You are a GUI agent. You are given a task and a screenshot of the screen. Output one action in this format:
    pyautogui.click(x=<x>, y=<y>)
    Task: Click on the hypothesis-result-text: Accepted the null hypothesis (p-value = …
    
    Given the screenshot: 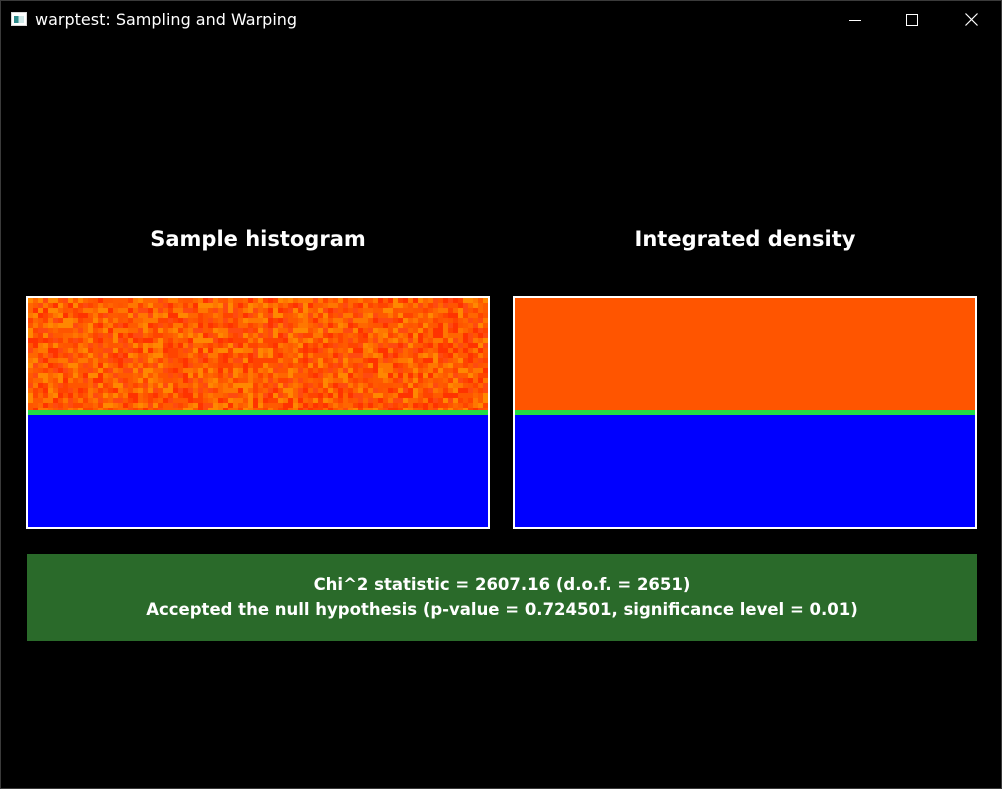 What is the action you would take?
    pyautogui.click(x=502, y=609)
    